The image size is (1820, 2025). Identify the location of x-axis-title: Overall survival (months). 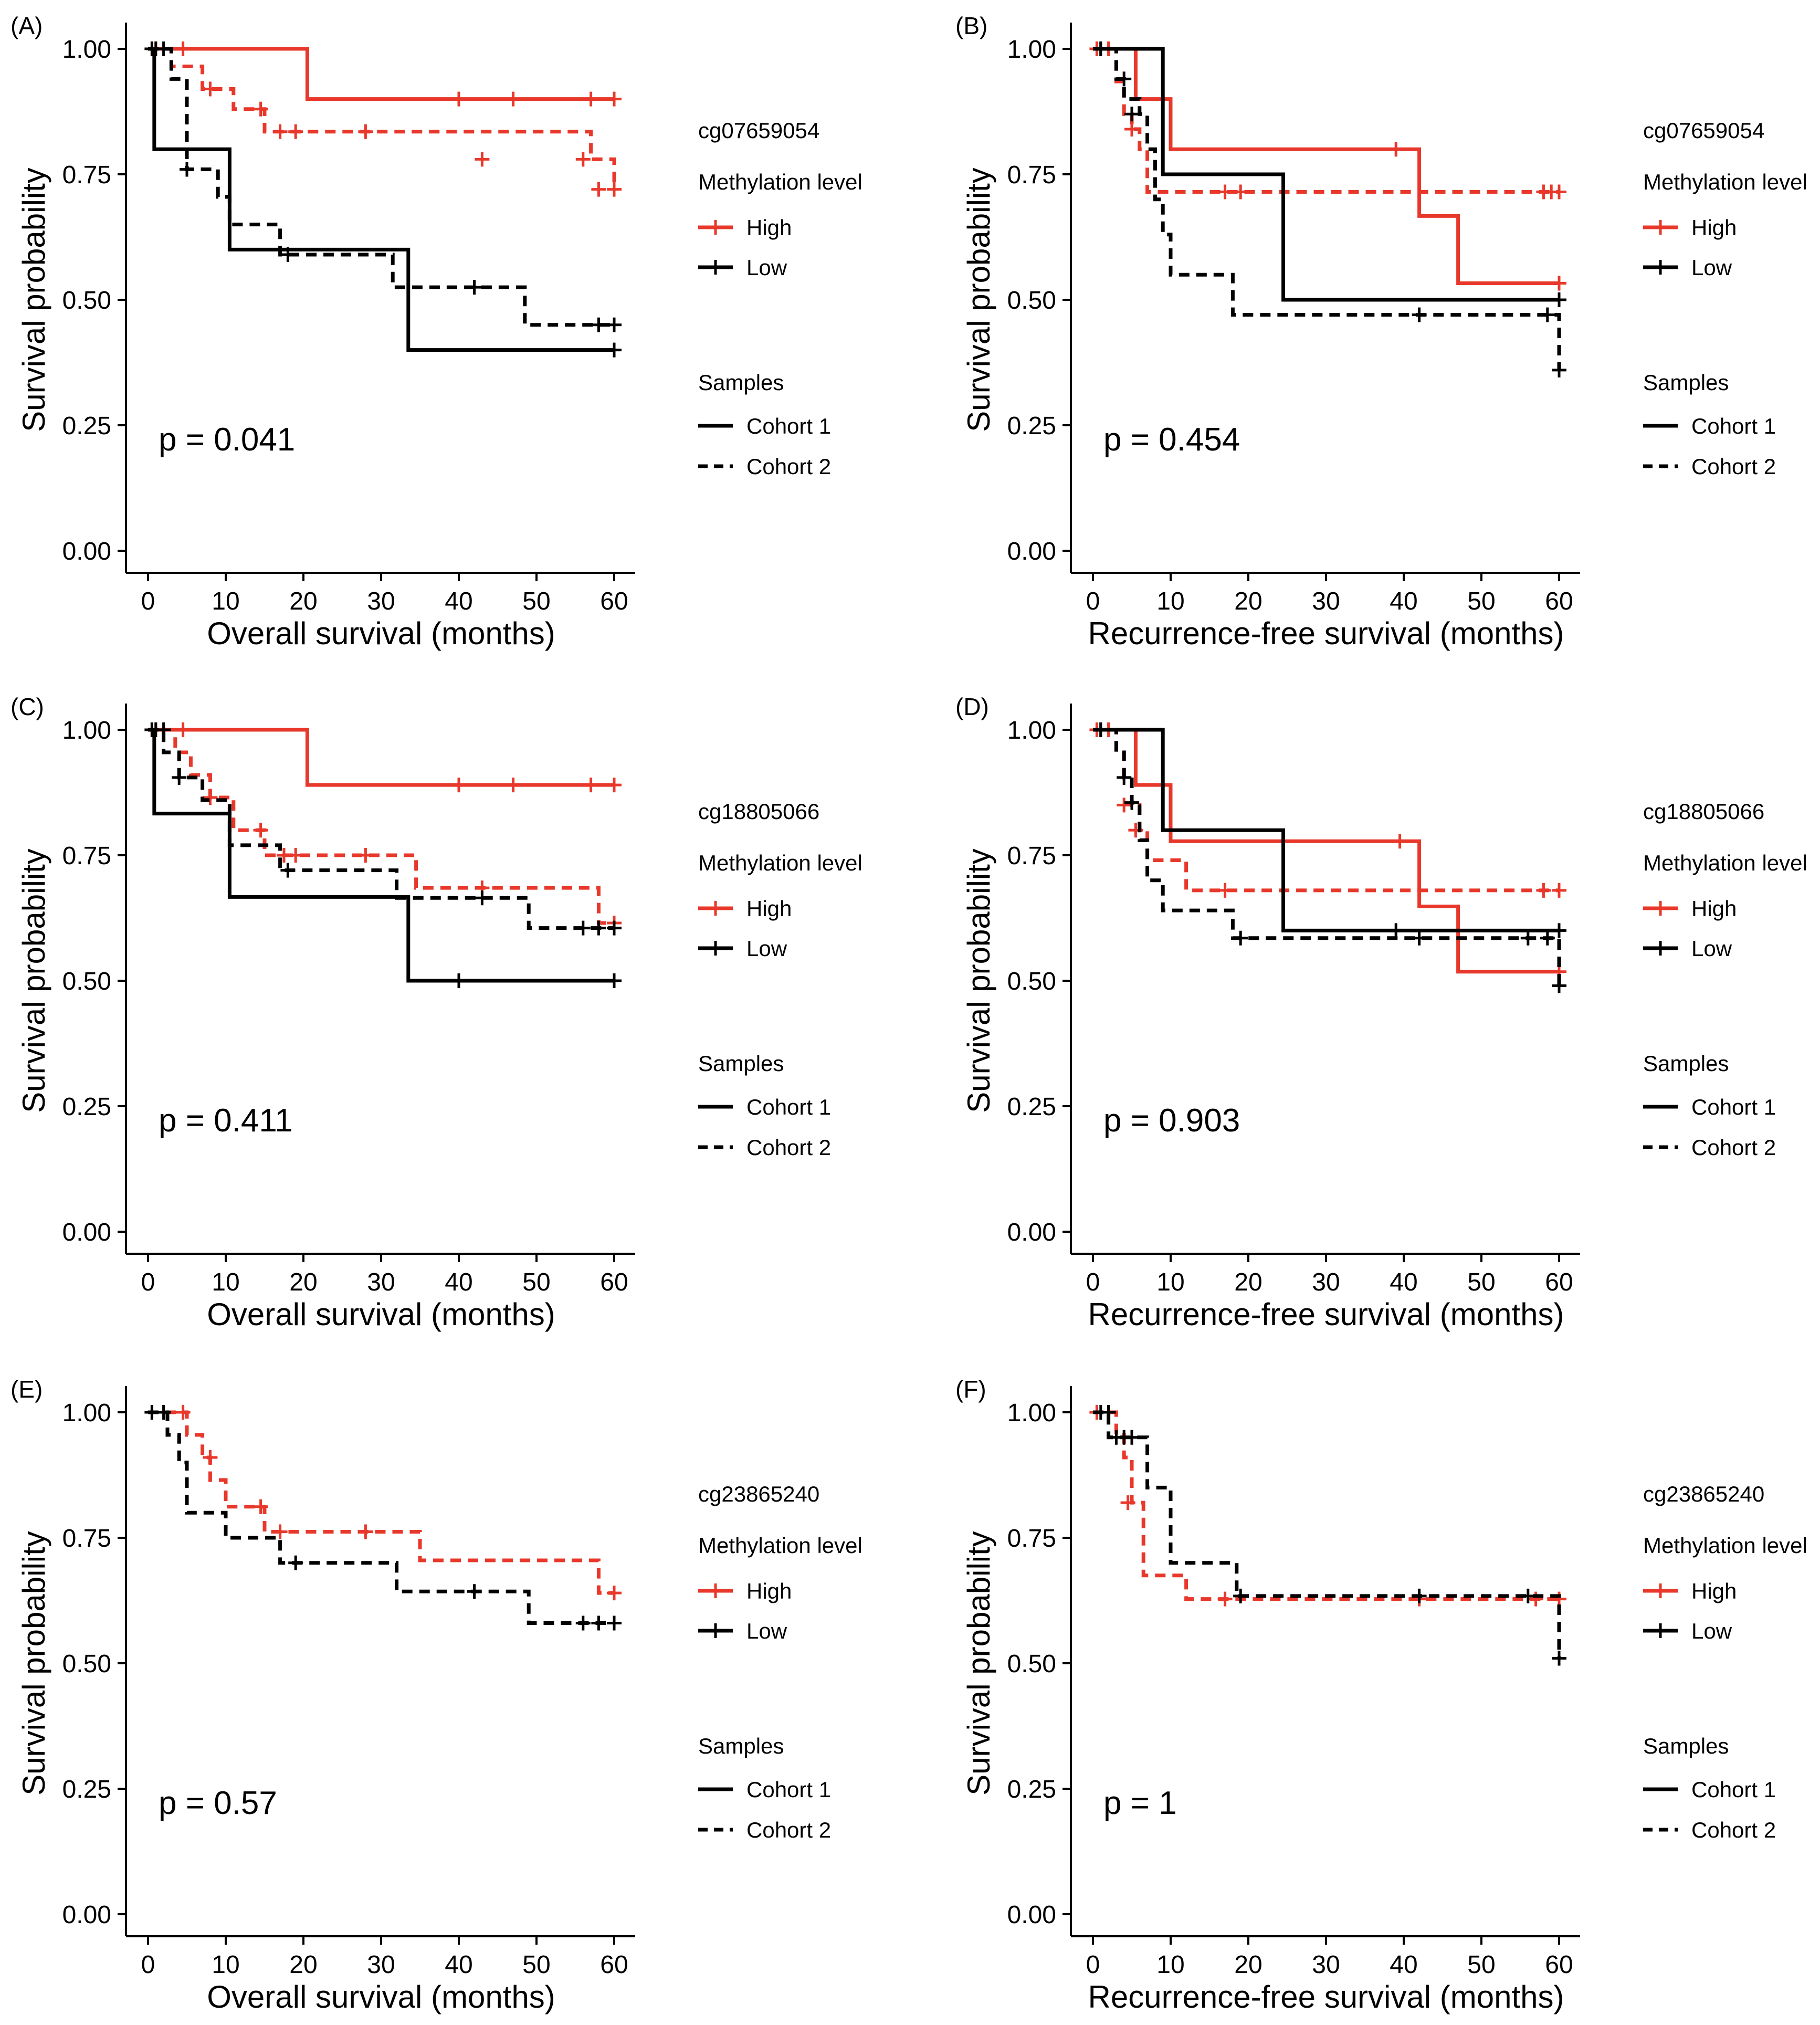
(381, 1314).